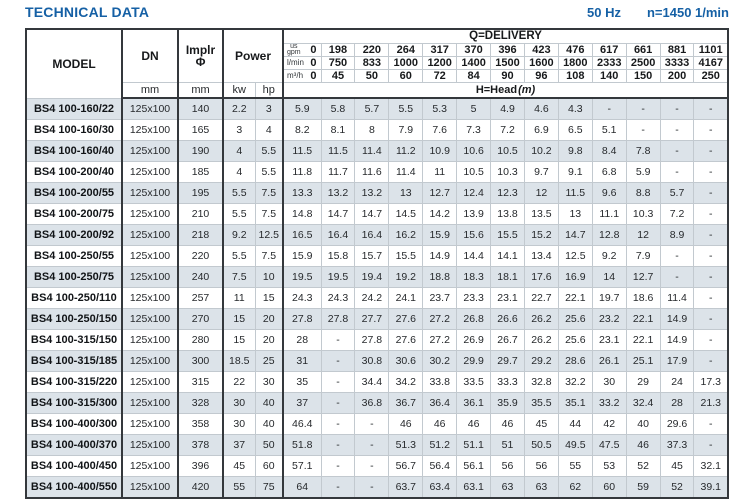  I want to click on head-value-cell: 14.4, so click(474, 256).